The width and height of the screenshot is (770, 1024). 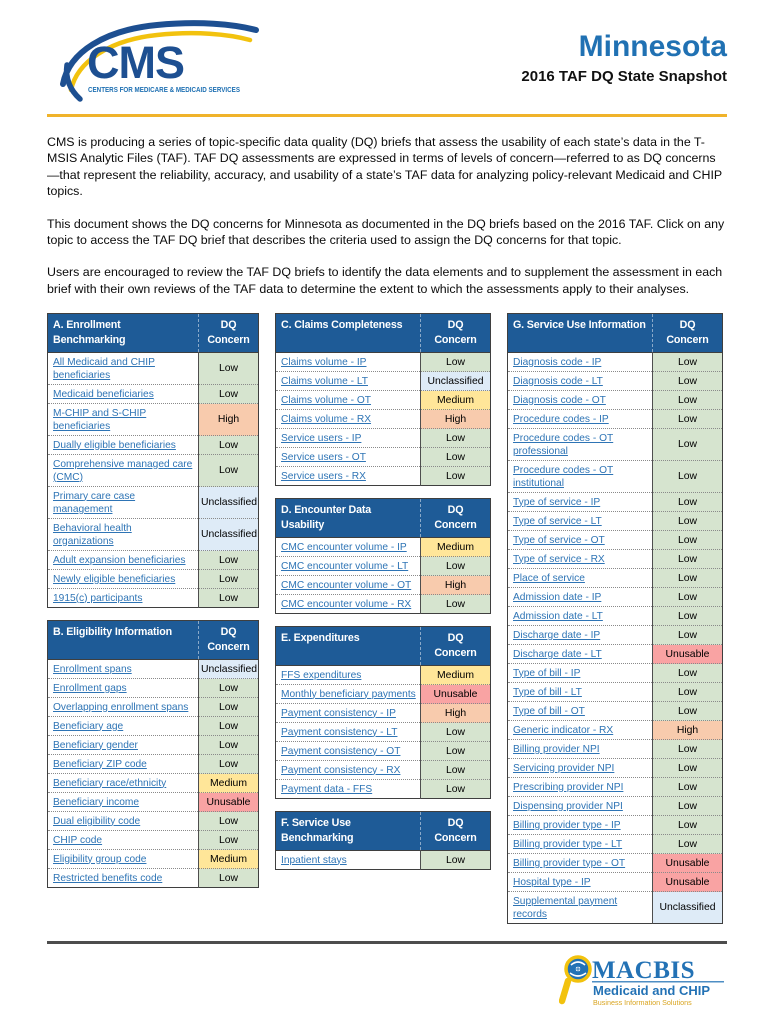 I want to click on topic-cell: Eligibility group code, so click(x=123, y=859).